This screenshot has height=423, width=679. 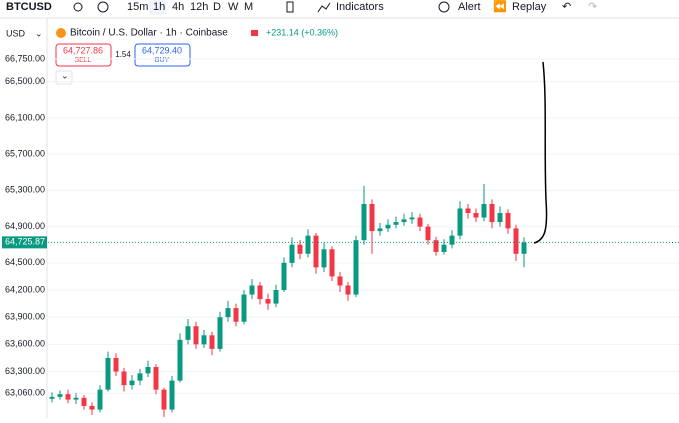 What do you see at coordinates (324, 7) in the screenshot?
I see `indicators-icon` at bounding box center [324, 7].